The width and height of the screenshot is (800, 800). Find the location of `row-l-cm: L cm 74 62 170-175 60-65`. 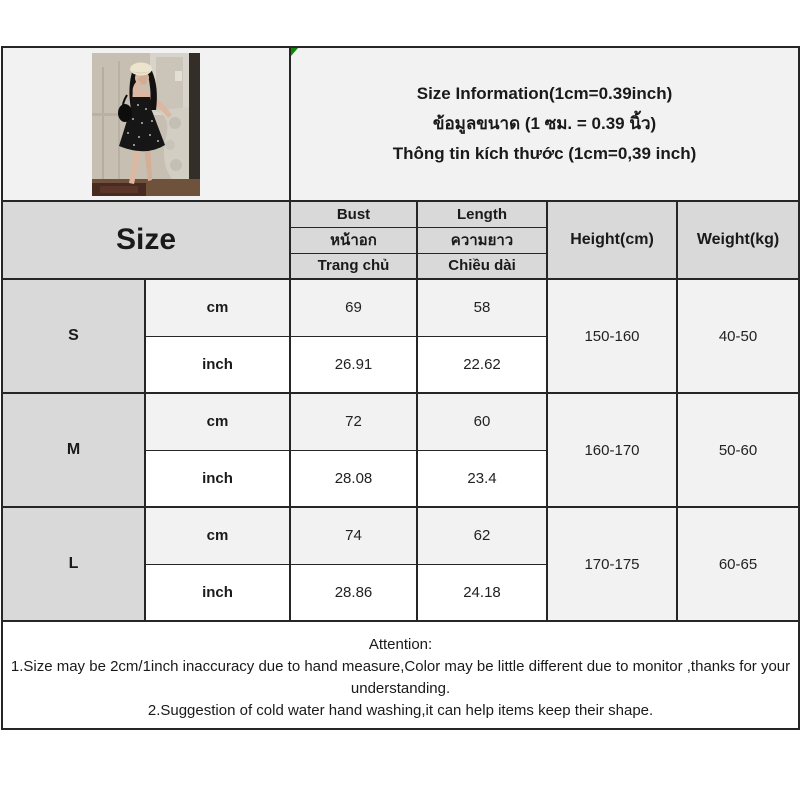

row-l-cm: L cm 74 62 170-175 60-65 is located at coordinates (400, 564).